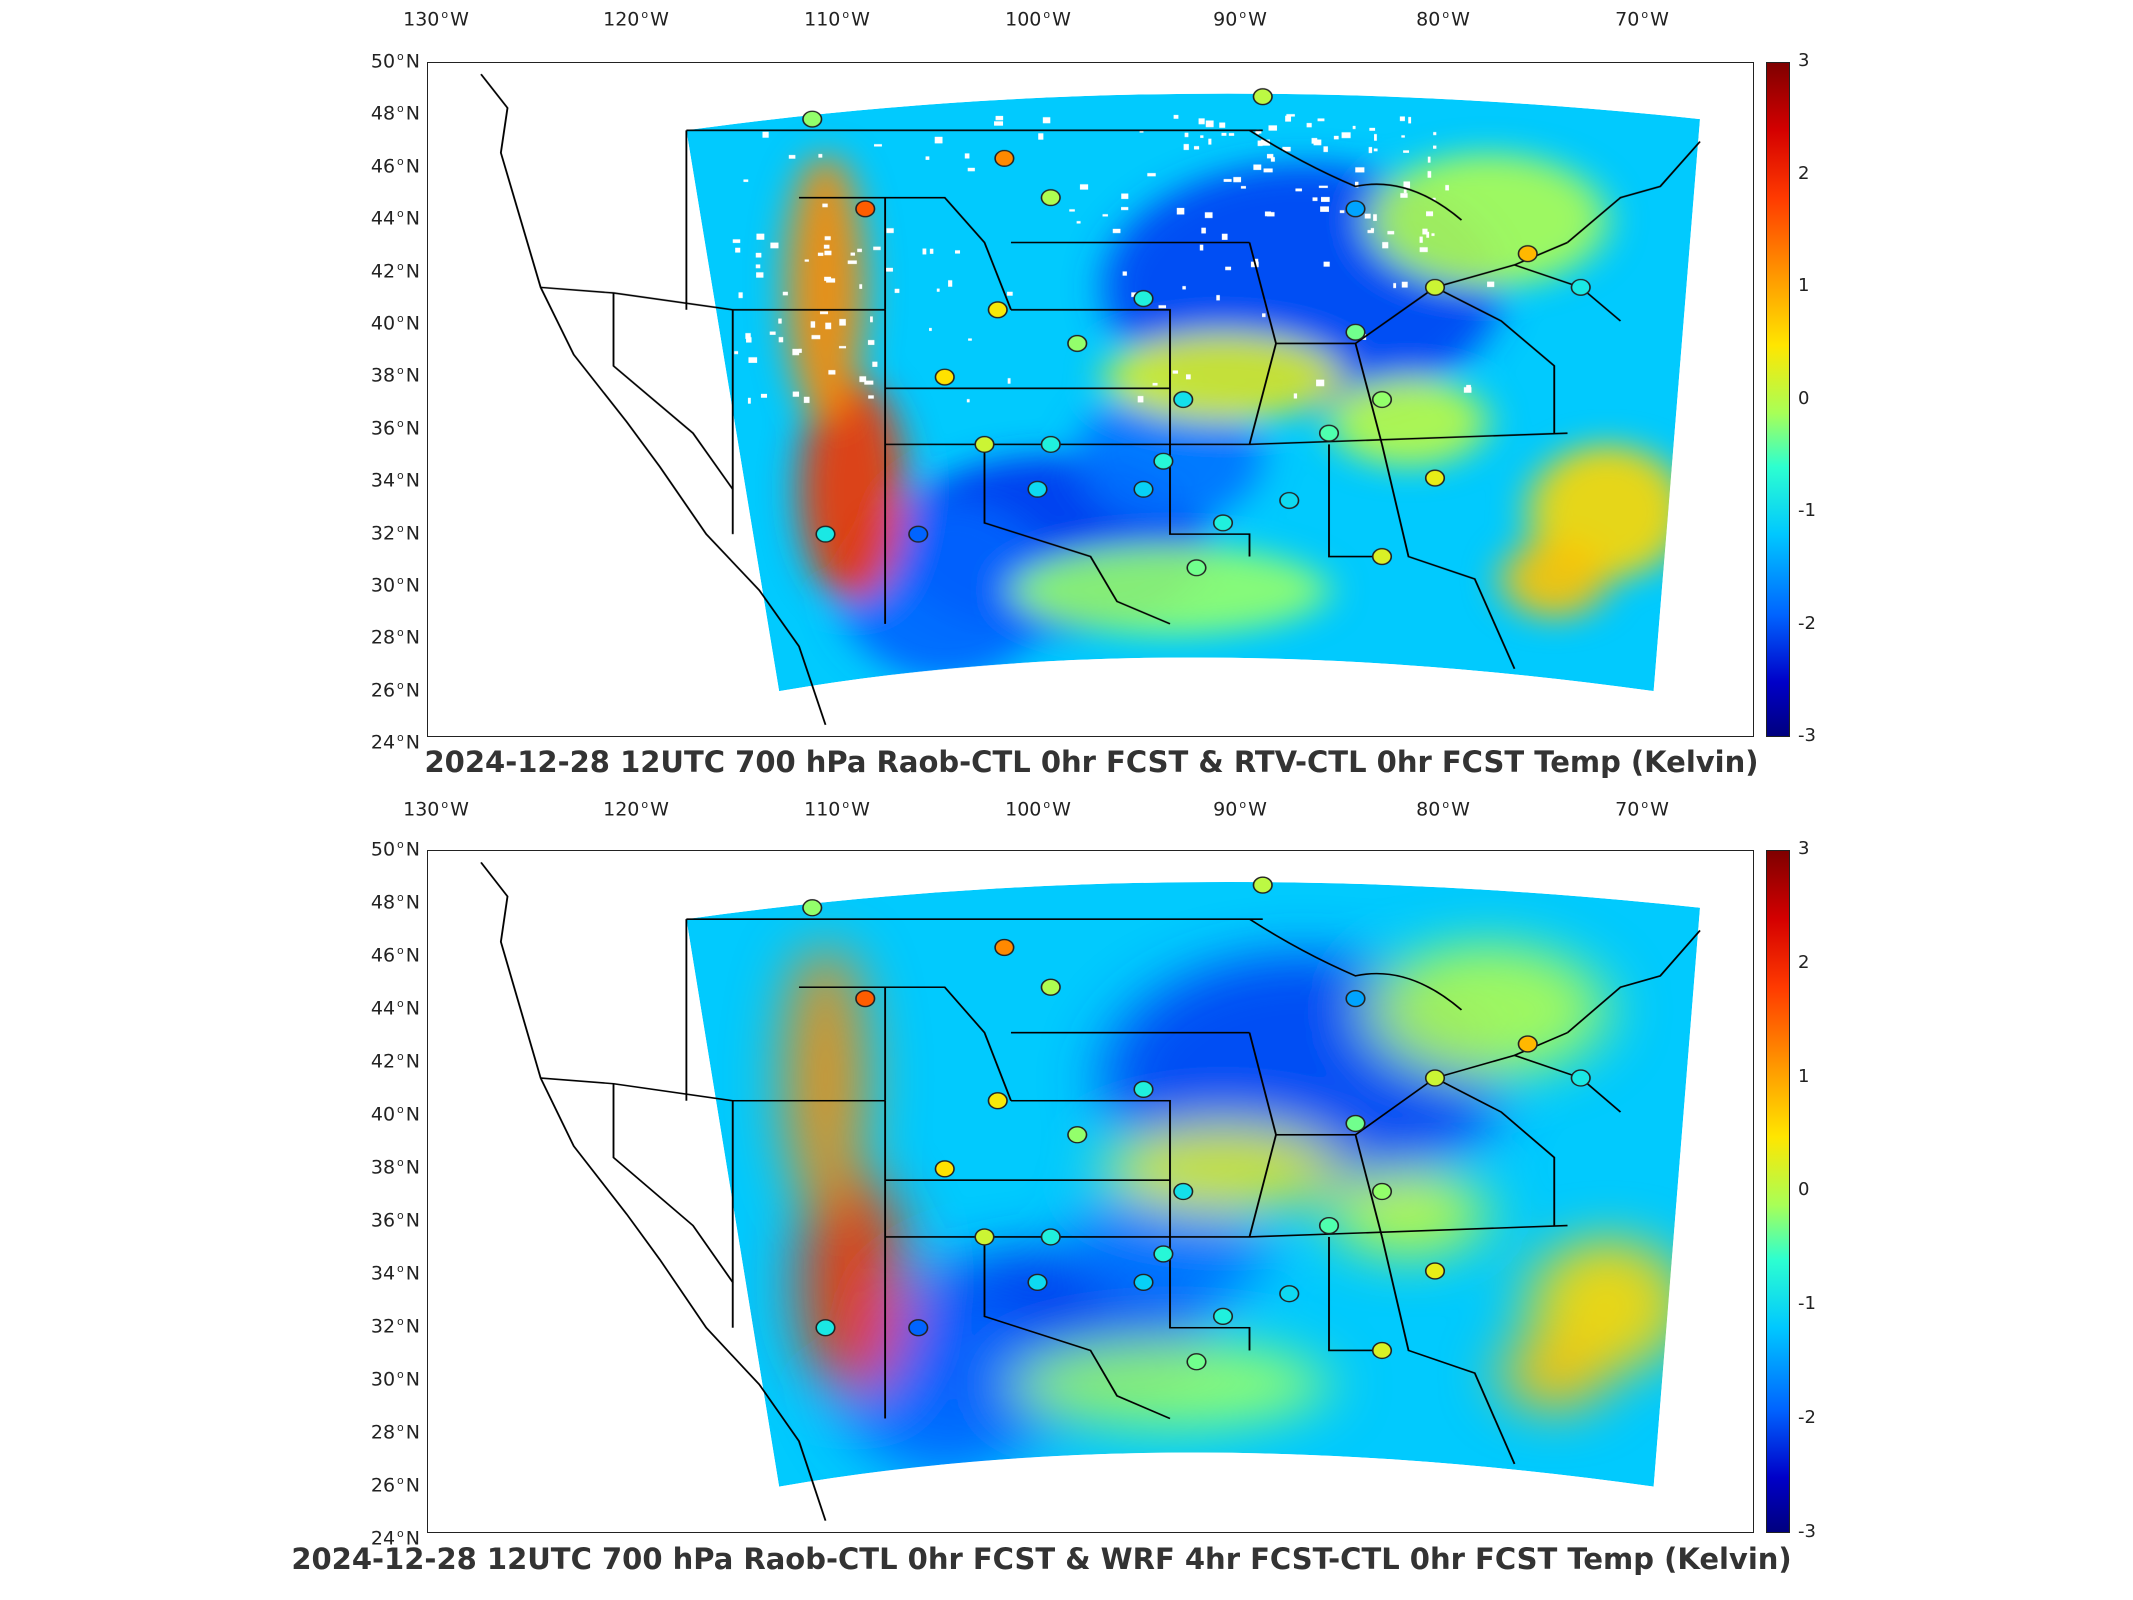 Image resolution: width=2133 pixels, height=1600 pixels. I want to click on latitude-label: 28 o N, so click(395, 637).